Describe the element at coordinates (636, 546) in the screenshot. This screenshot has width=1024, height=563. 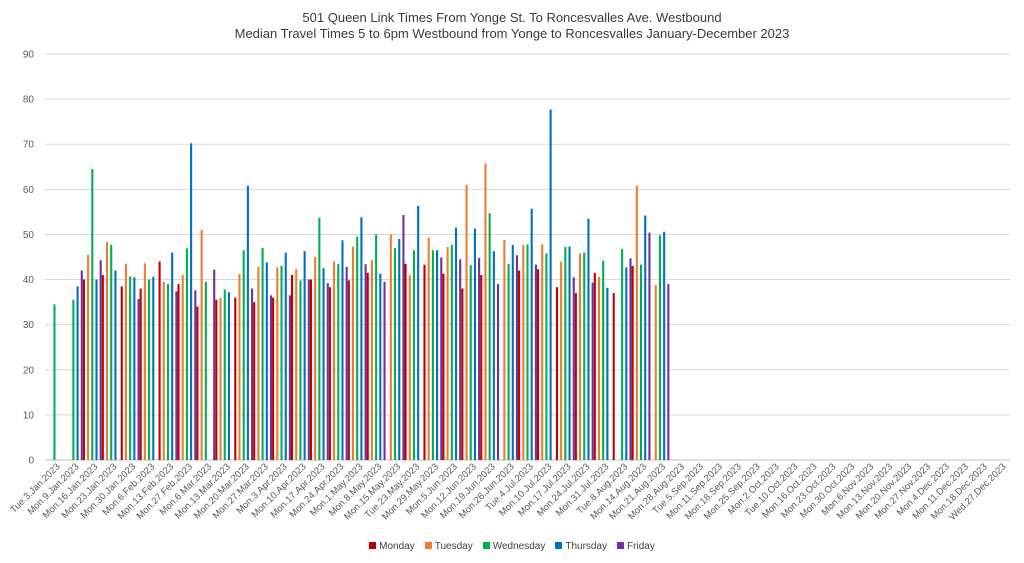
I see `legend-item-friday: Friday` at that location.